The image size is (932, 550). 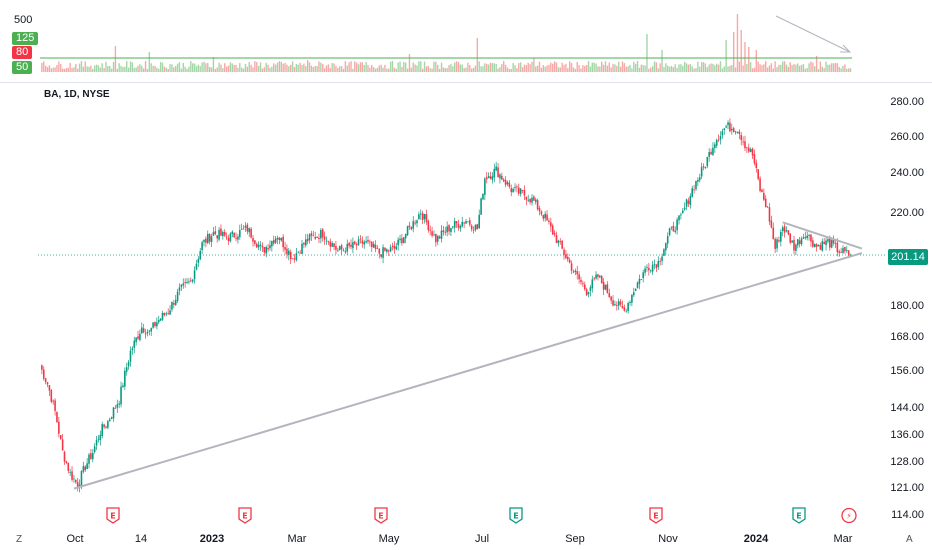 I want to click on event-flash-icon: ⚡, so click(x=849, y=515).